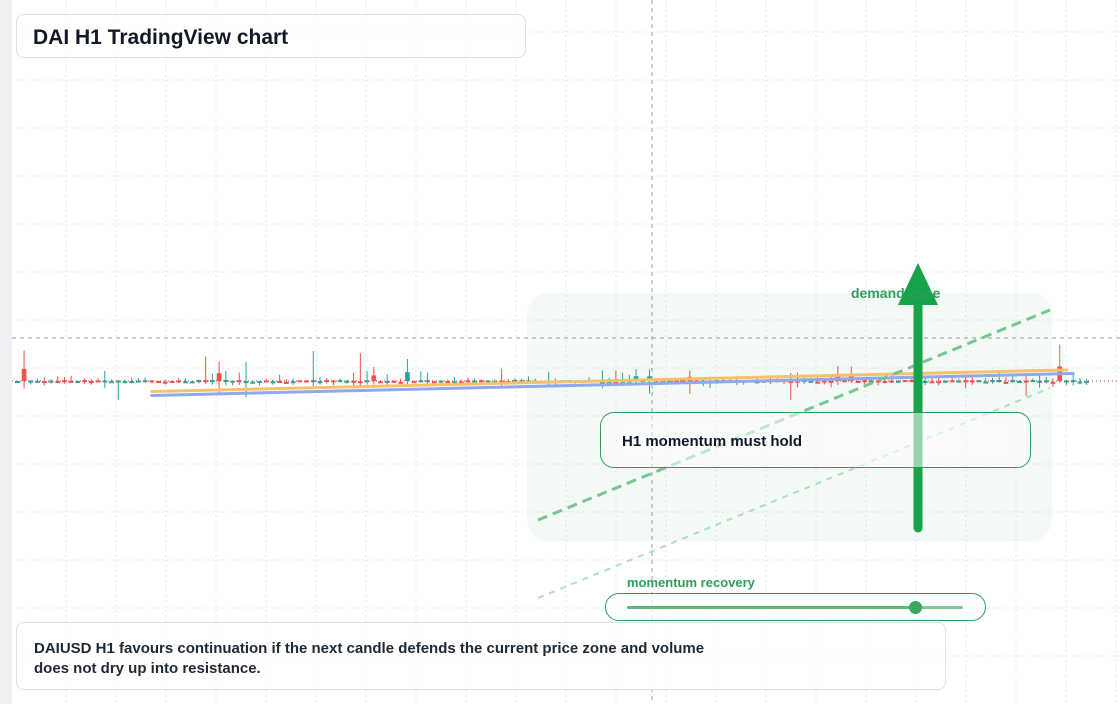  Describe the element at coordinates (6, 352) in the screenshot. I see `left-scale-strip` at that location.